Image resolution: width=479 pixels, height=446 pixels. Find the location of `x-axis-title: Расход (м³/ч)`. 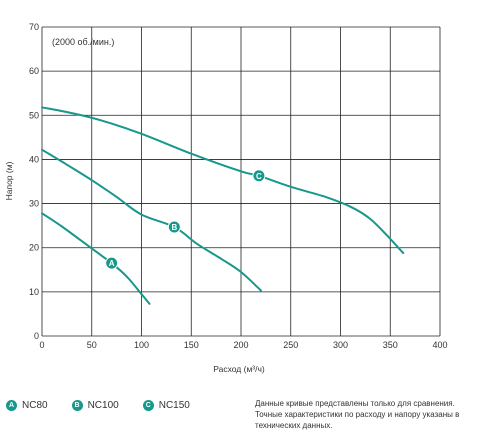

x-axis-title: Расход (м³/ч) is located at coordinates (239, 369).